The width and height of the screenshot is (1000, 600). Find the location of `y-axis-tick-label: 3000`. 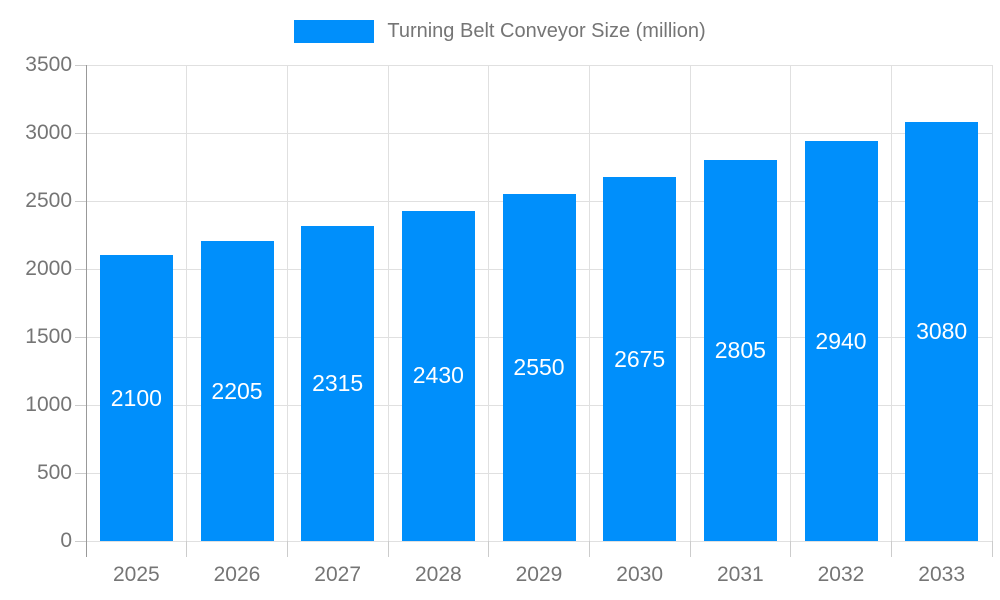

y-axis-tick-label: 3000 is located at coordinates (48, 132).